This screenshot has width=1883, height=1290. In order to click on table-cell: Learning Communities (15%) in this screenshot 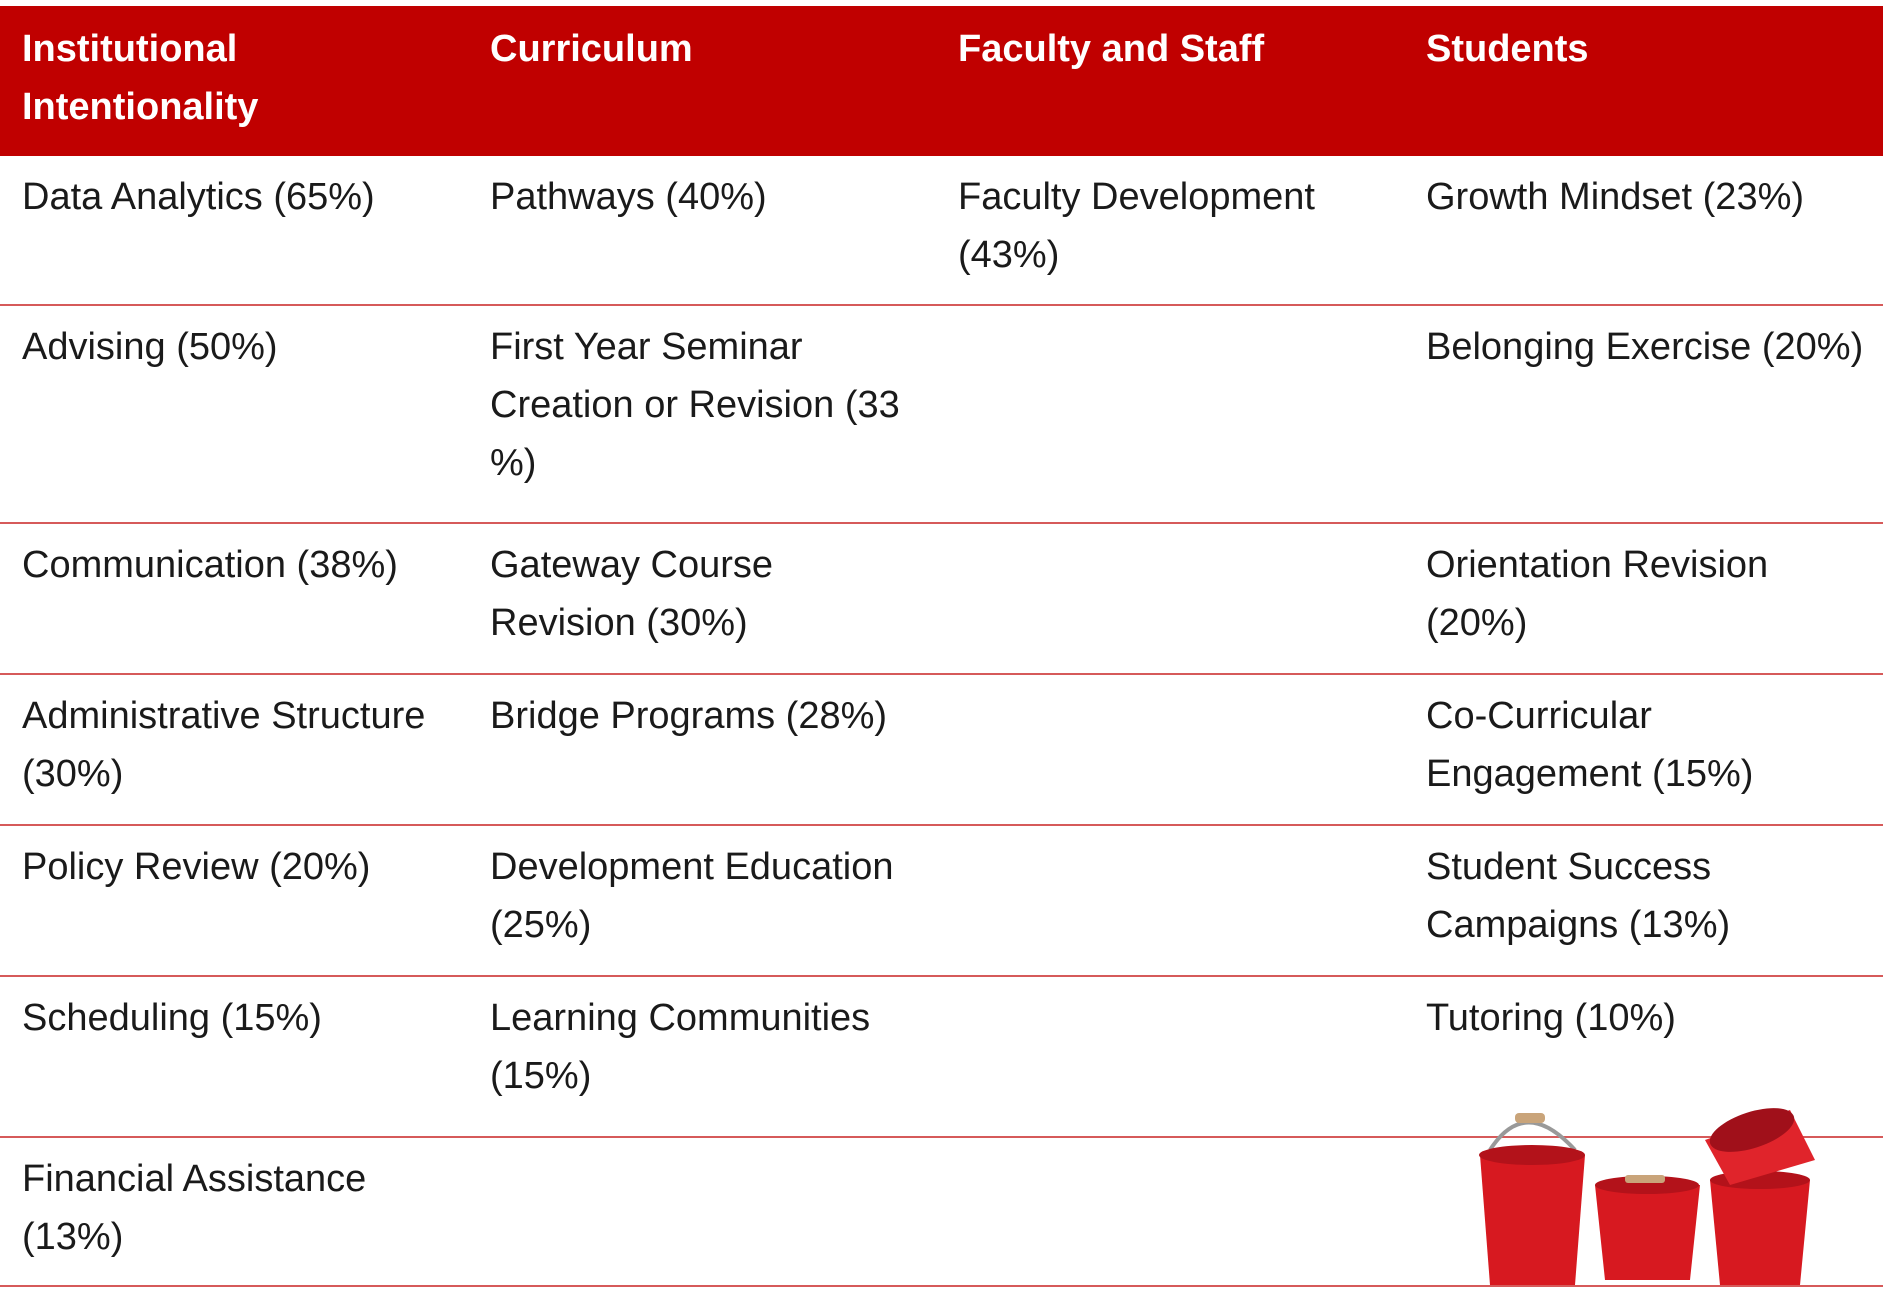, I will do `click(702, 1057)`.